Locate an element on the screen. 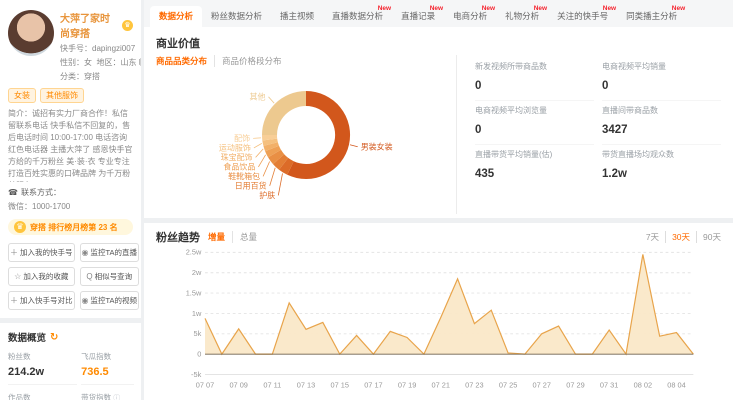 The width and height of the screenshot is (733, 400). svg-text: 07 29 is located at coordinates (575, 384).